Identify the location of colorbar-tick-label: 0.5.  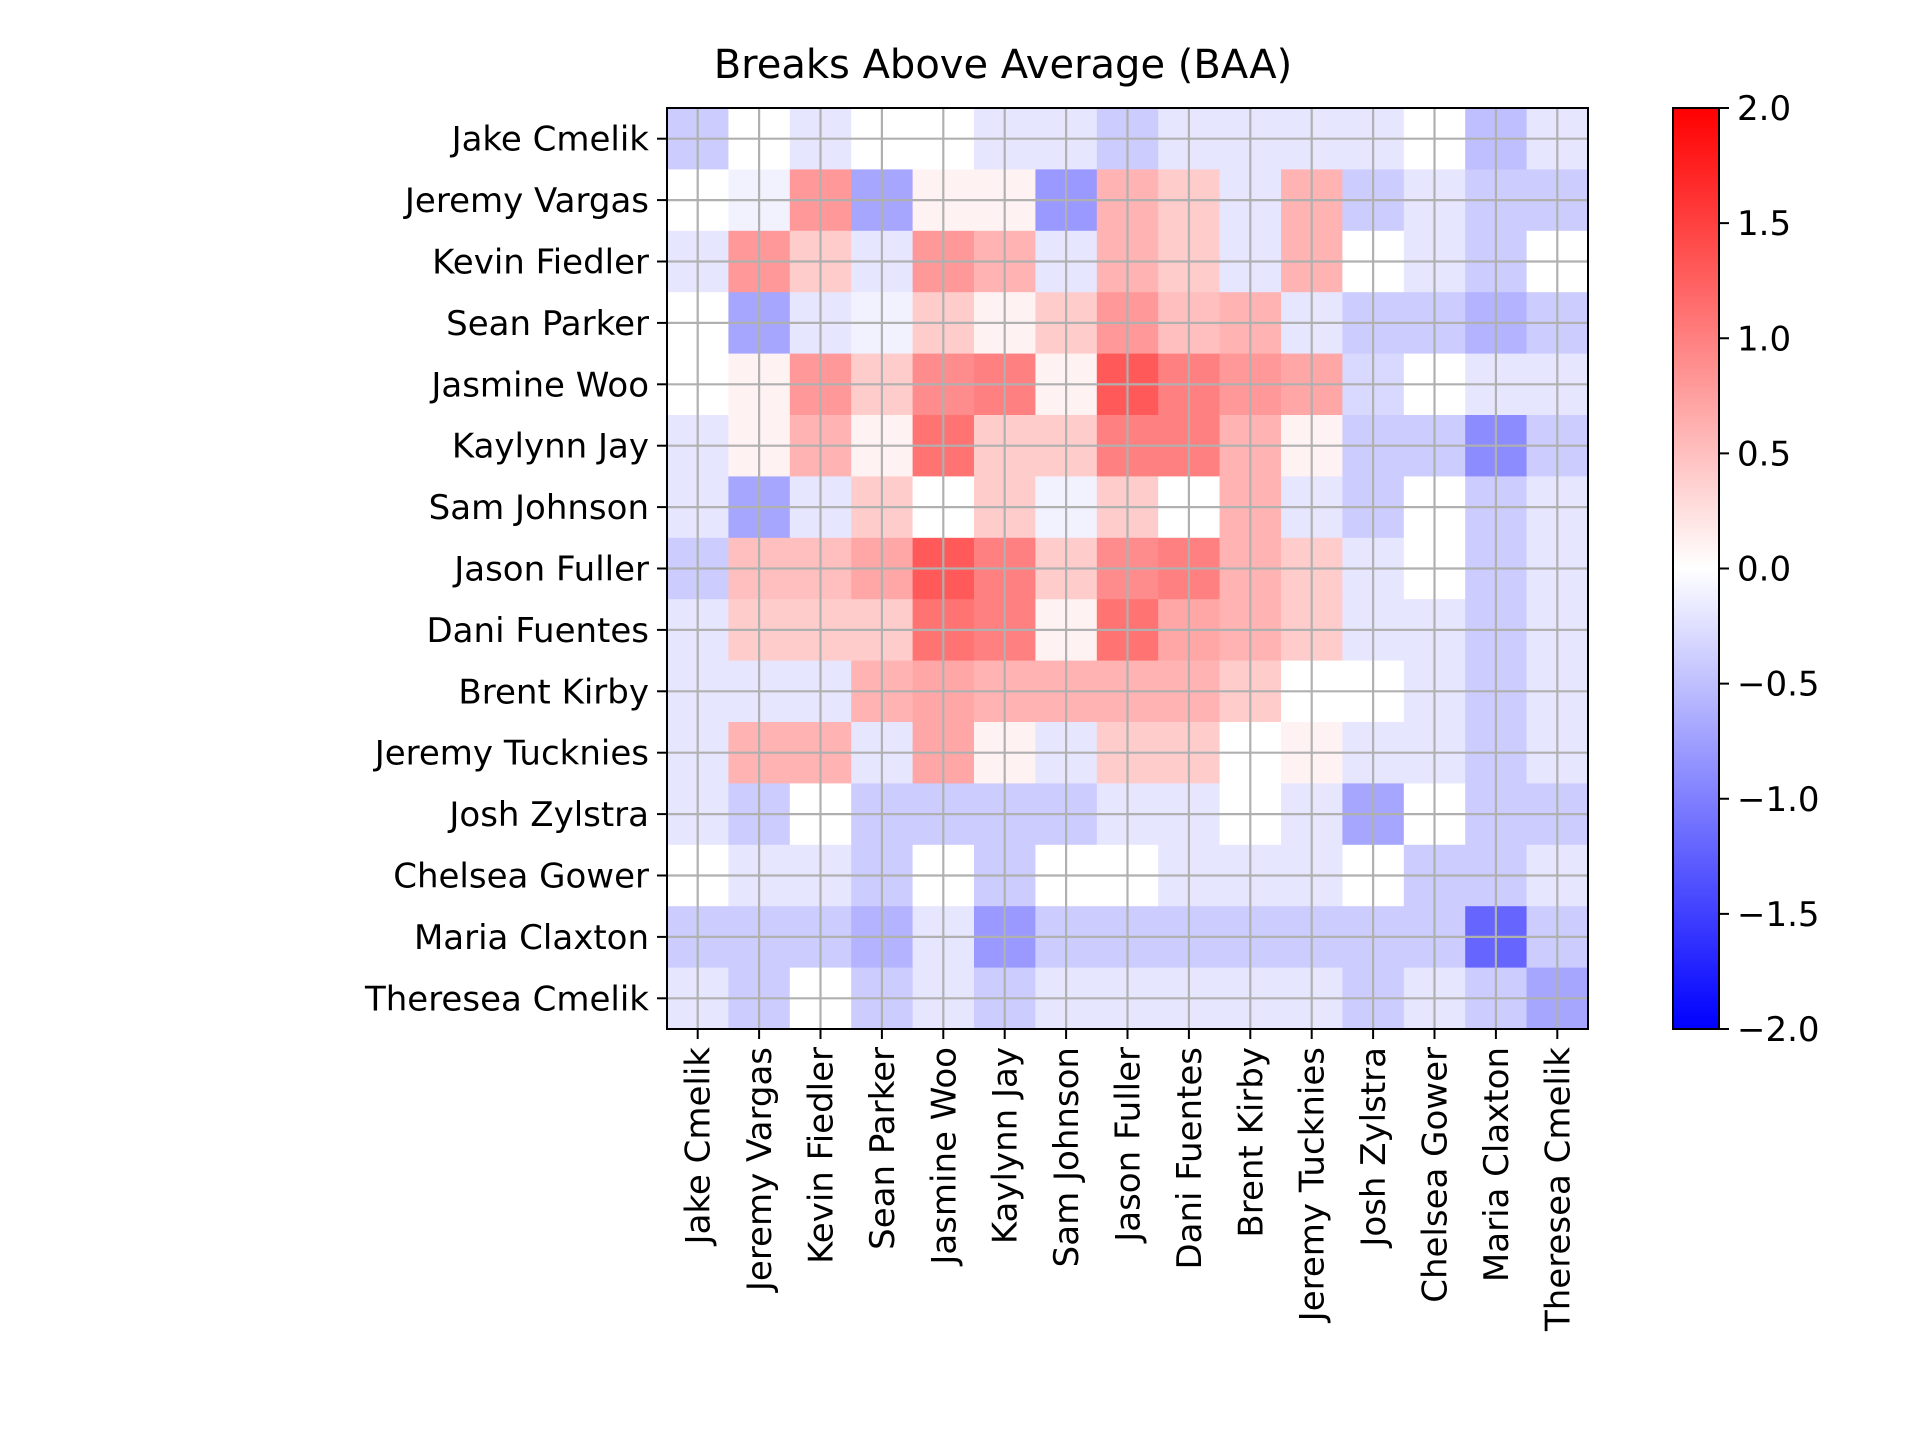
(1764, 454).